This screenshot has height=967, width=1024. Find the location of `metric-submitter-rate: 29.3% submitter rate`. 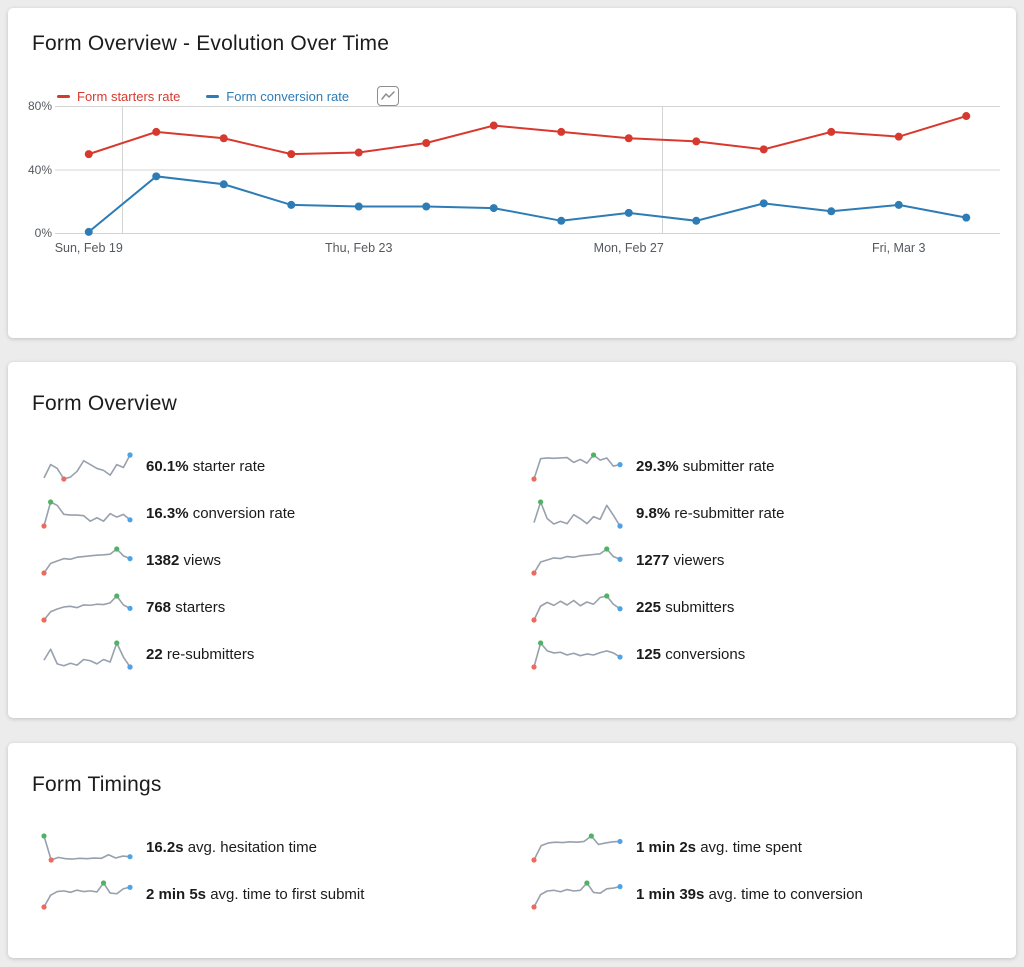

metric-submitter-rate: 29.3% submitter rate is located at coordinates (761, 466).